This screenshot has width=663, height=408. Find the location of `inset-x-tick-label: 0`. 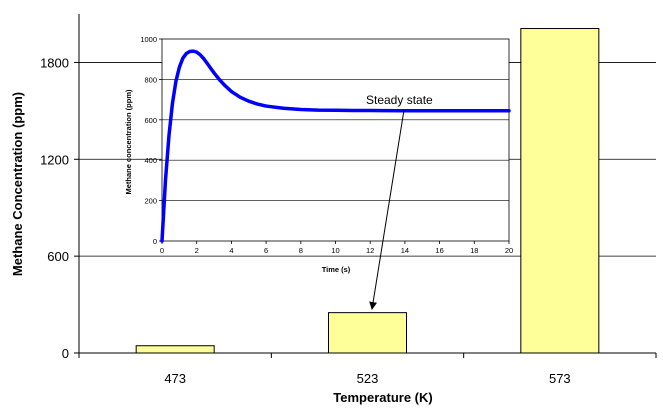

inset-x-tick-label: 0 is located at coordinates (162, 250).